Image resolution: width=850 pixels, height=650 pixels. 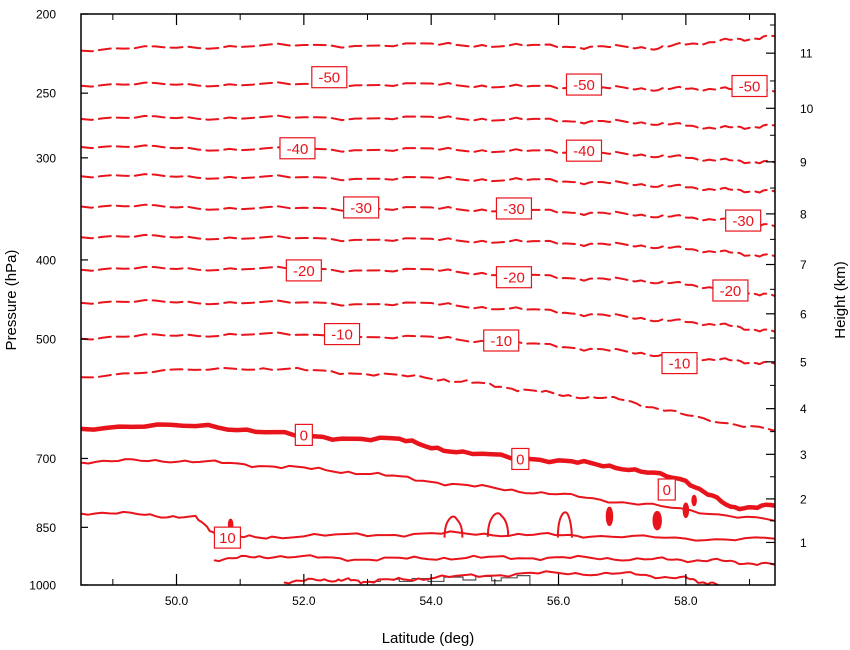 I want to click on y-axis-pressure: 200 250 300 400 500 700 850 1000, so click(x=58, y=300).